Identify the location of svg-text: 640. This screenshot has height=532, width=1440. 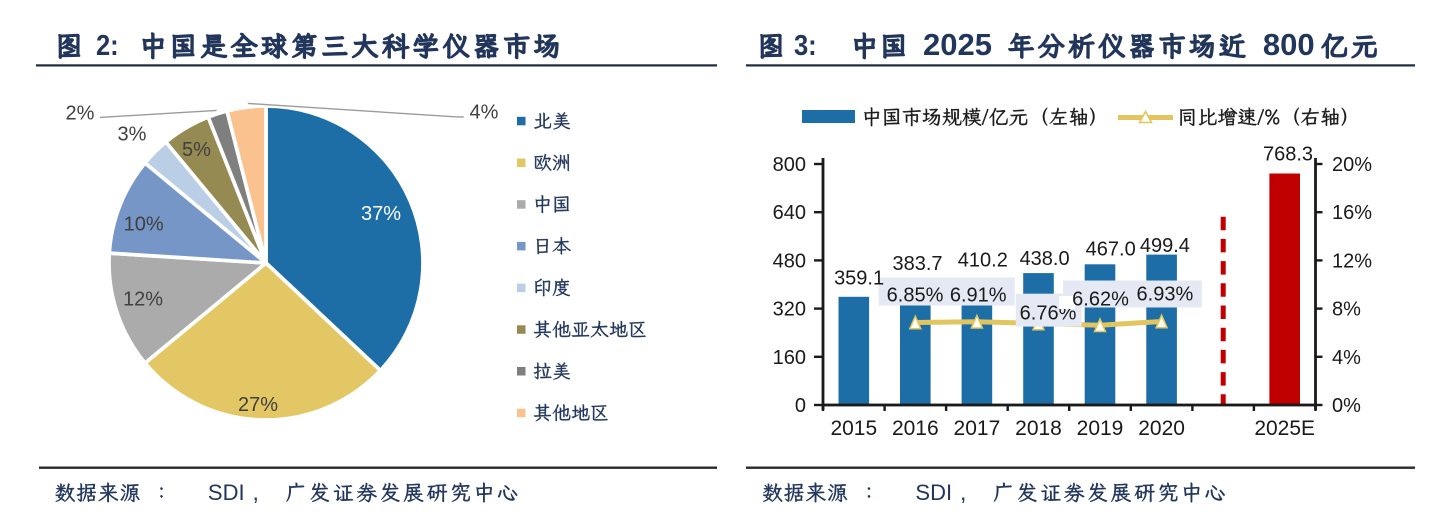
(789, 213).